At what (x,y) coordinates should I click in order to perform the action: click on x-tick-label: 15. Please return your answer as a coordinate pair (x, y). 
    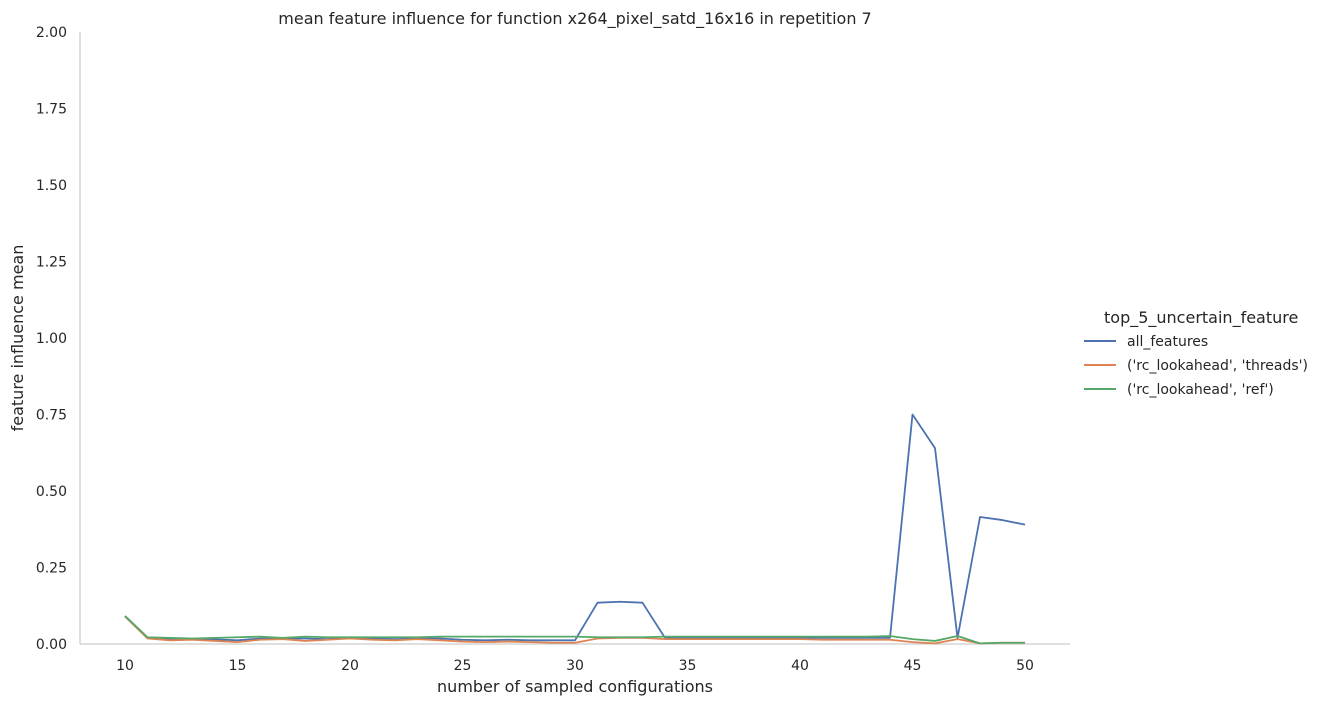
    Looking at the image, I should click on (238, 666).